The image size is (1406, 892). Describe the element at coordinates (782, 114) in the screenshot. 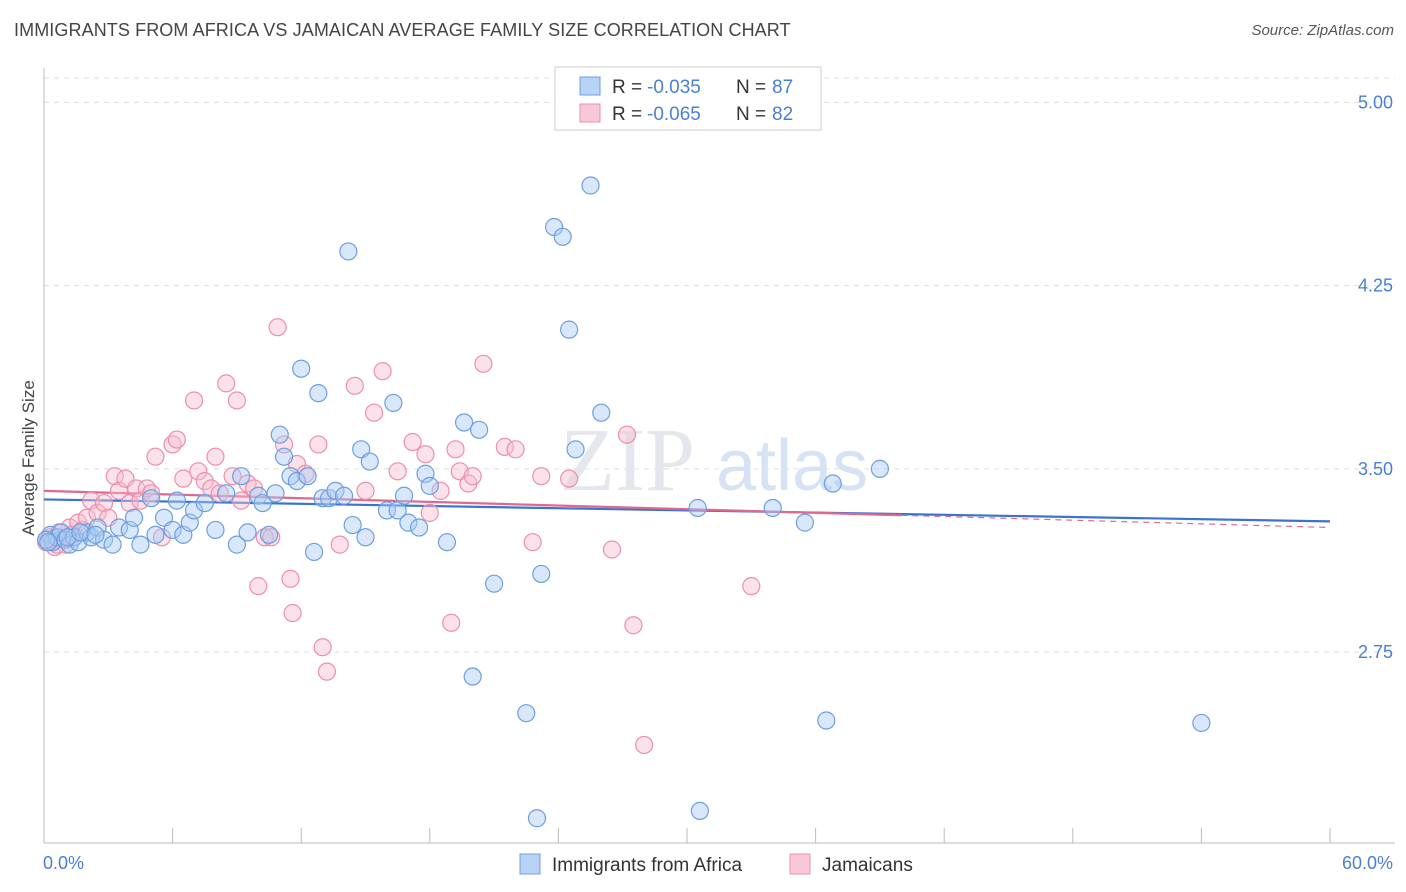

I see `legend-n-value-pink: 82` at that location.